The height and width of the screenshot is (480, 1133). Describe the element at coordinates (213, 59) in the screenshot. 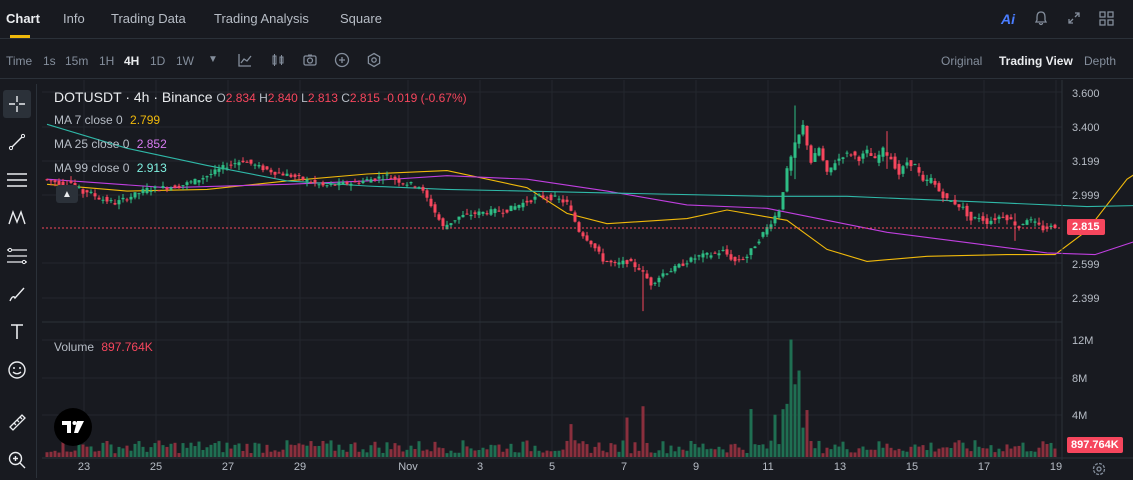

I see `interval-dropdown-icon: ▼` at that location.